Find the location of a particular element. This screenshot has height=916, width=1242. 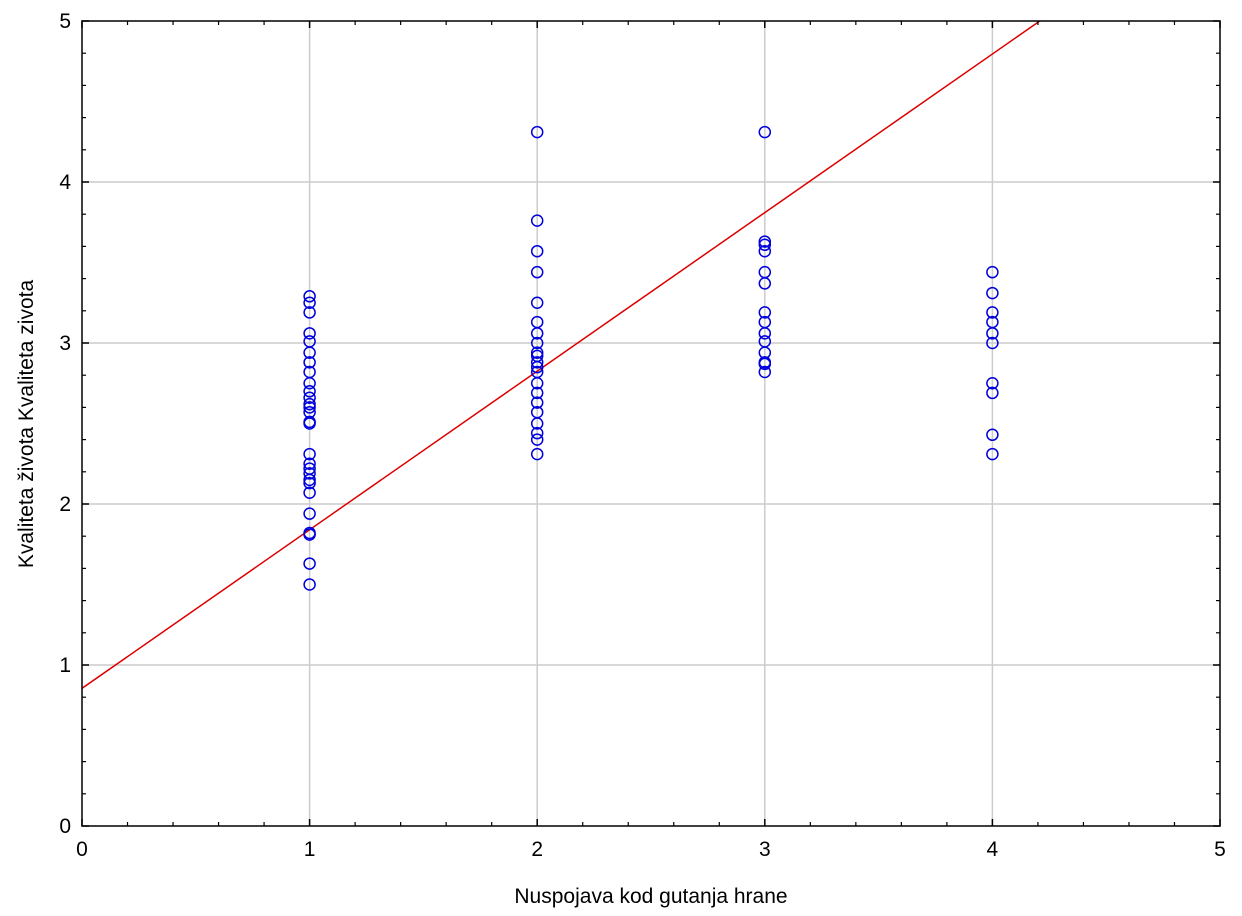

y-tick-label: 3 is located at coordinates (65, 343).